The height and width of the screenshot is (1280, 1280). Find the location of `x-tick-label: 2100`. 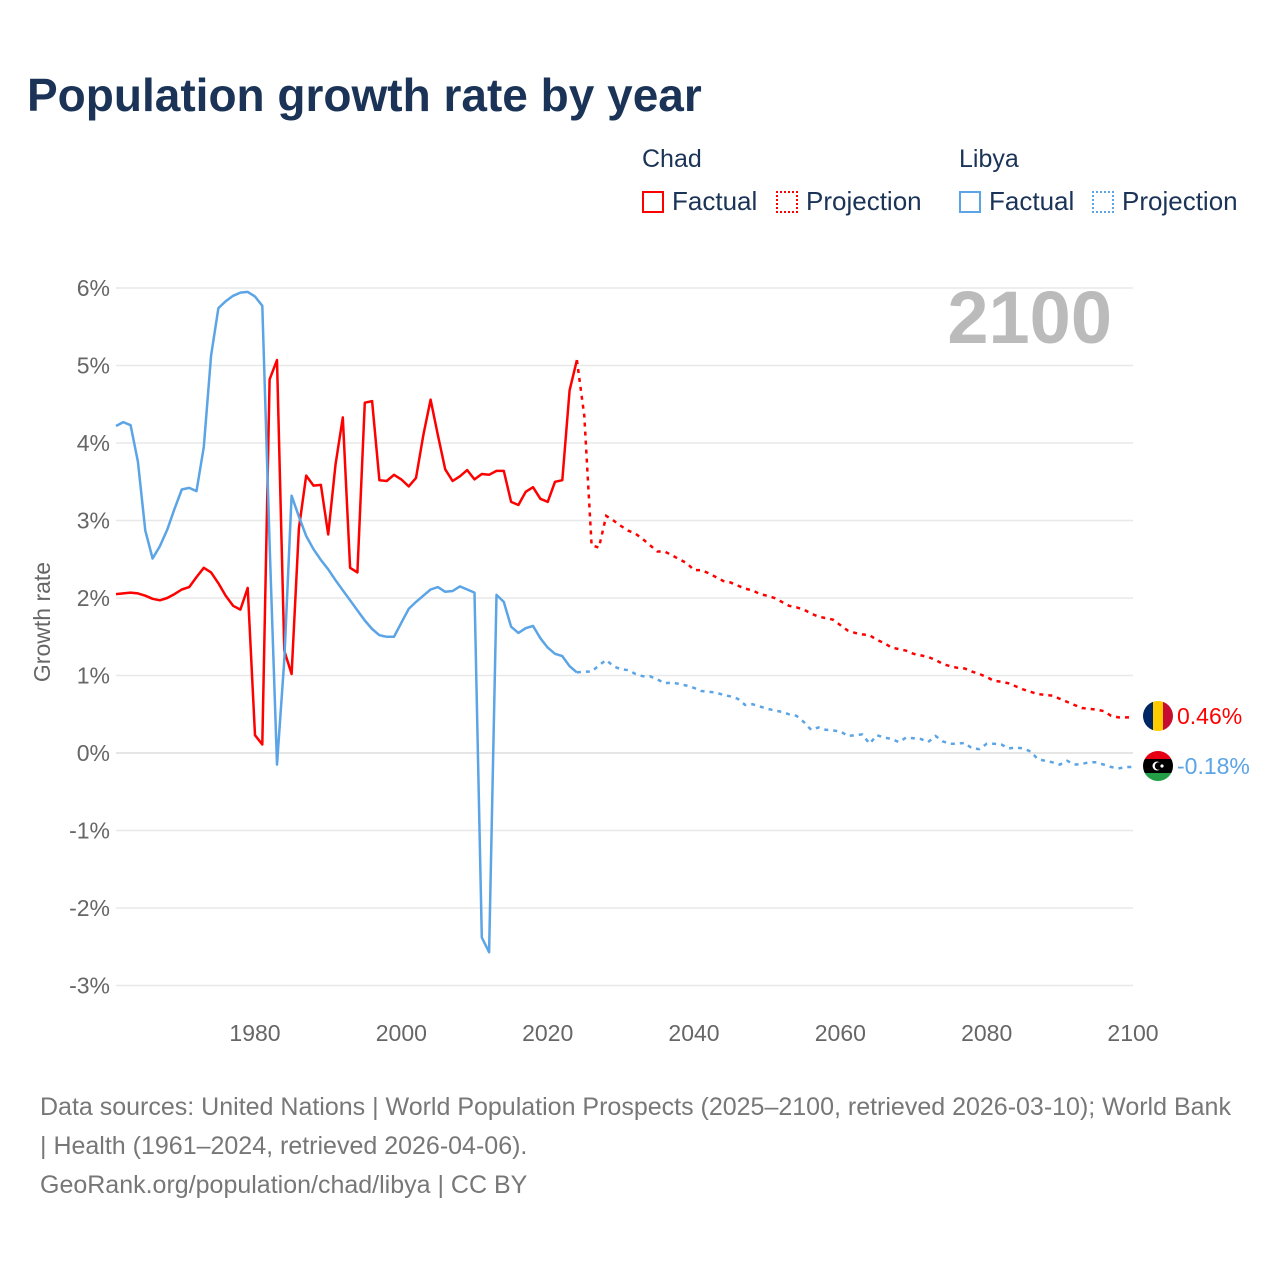

x-tick-label: 2100 is located at coordinates (1132, 1033).